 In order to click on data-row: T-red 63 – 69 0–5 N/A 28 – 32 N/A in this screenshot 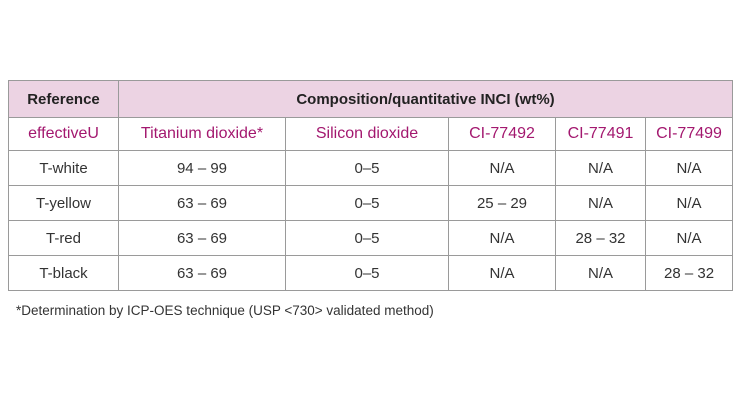, I will do `click(371, 238)`.